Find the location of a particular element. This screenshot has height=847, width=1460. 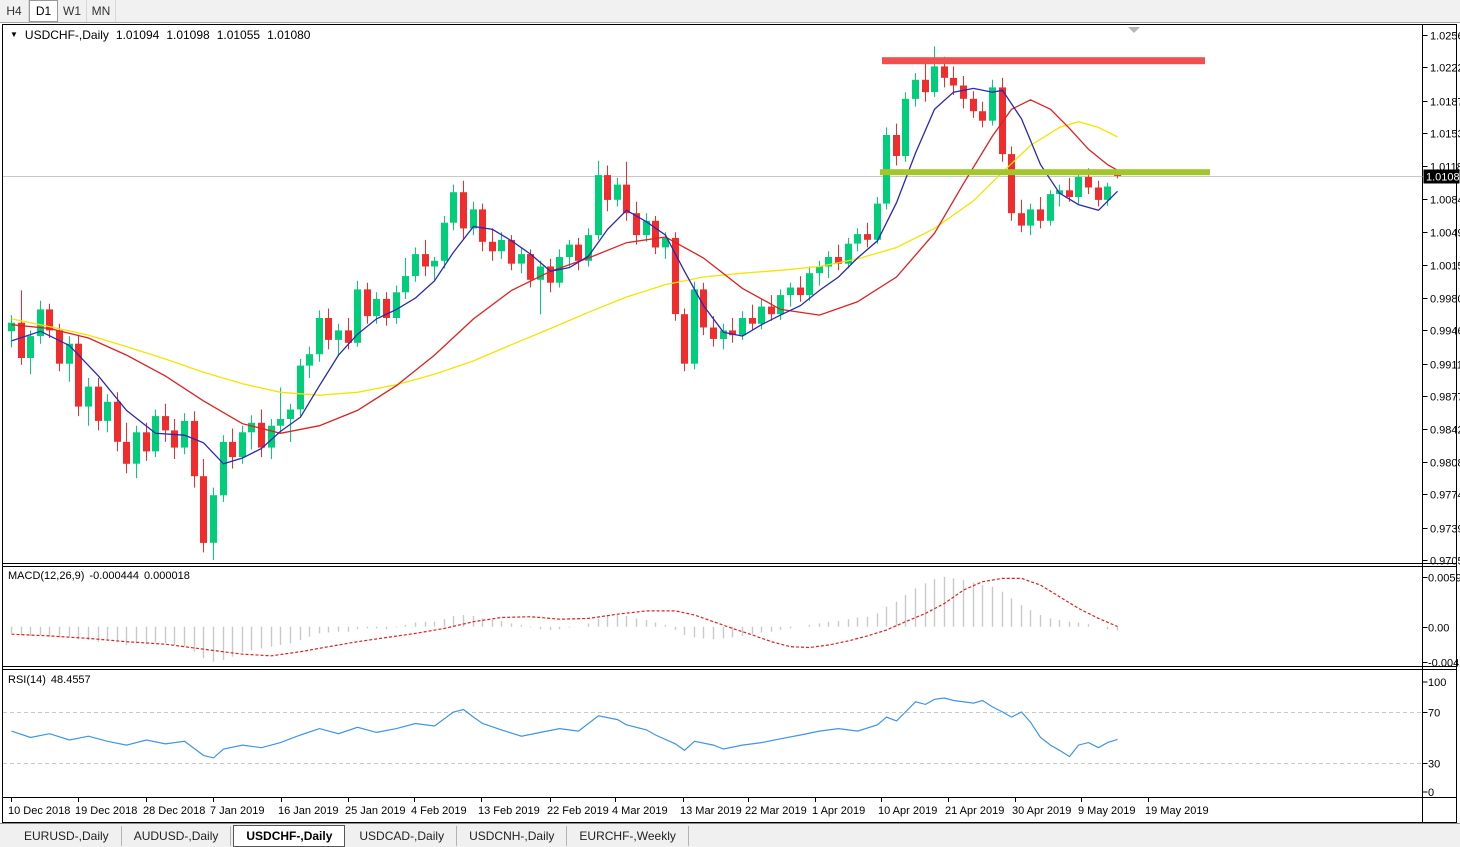

timeframe-button-mn: MN is located at coordinates (101, 11).